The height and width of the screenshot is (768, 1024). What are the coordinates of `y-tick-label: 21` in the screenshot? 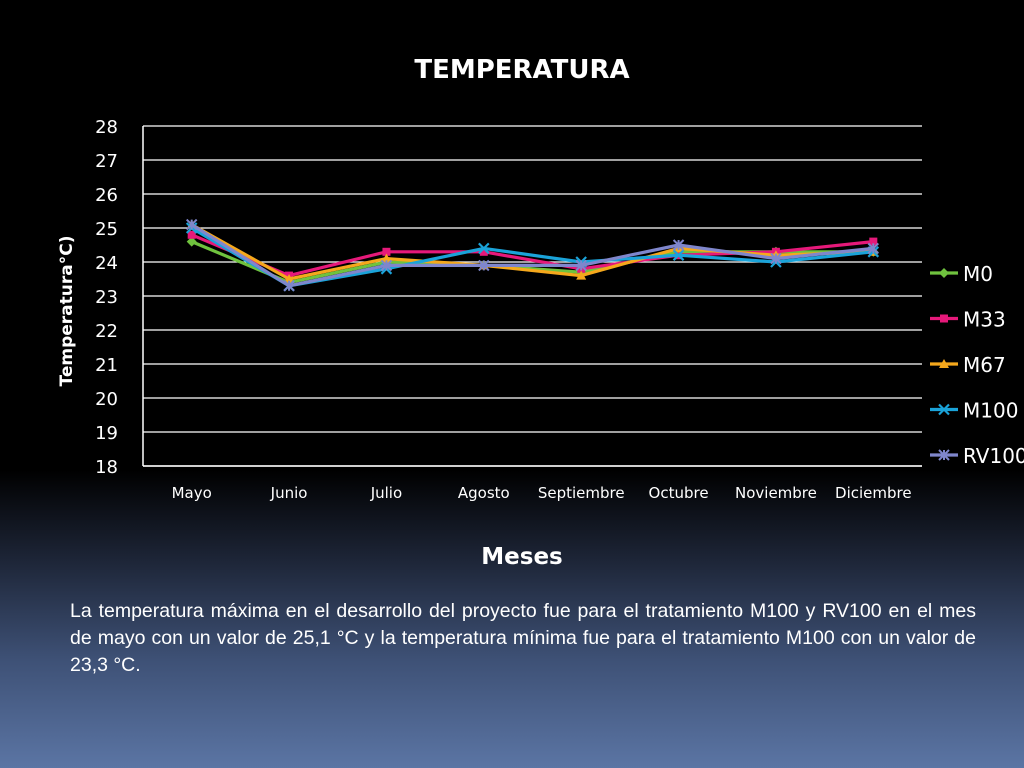 It's located at (106, 365).